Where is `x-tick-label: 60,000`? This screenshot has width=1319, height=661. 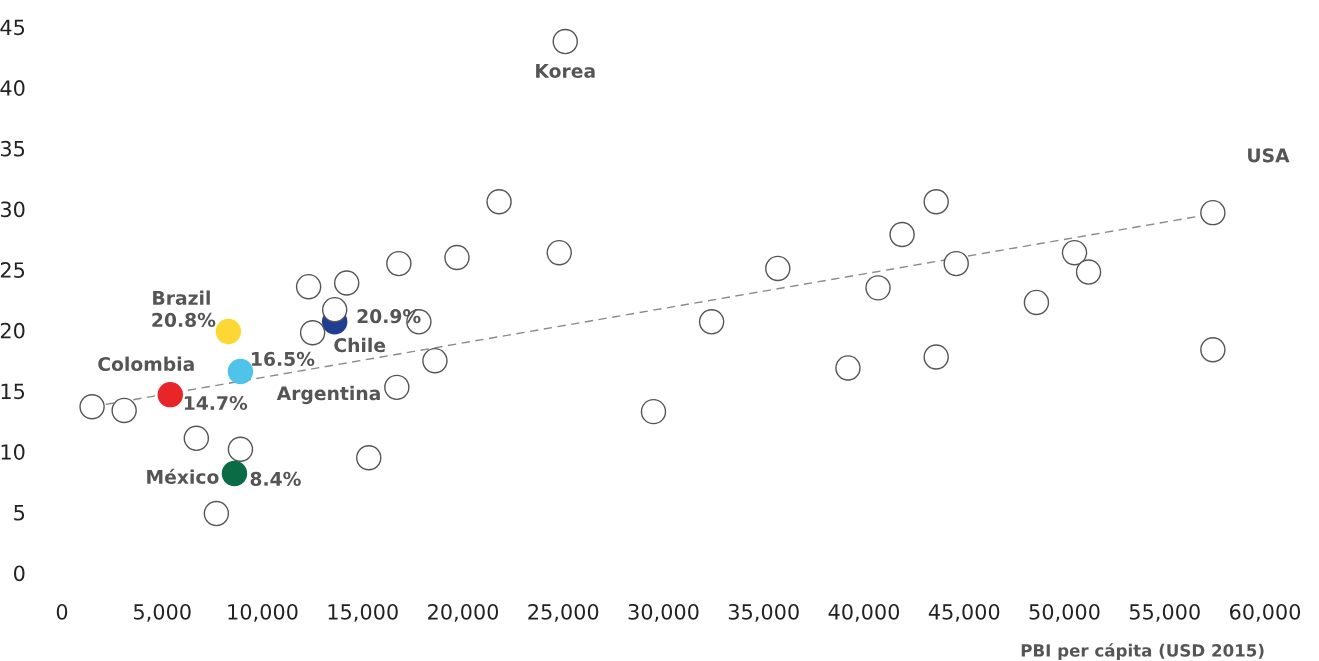 x-tick-label: 60,000 is located at coordinates (1265, 612).